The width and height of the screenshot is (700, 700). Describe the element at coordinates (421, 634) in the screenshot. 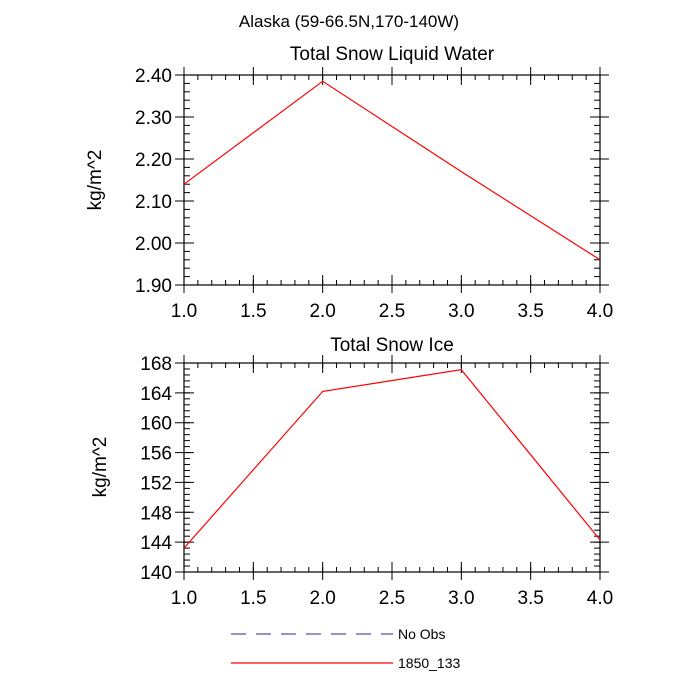

I see `legend-label-no-obs: No Obs` at that location.